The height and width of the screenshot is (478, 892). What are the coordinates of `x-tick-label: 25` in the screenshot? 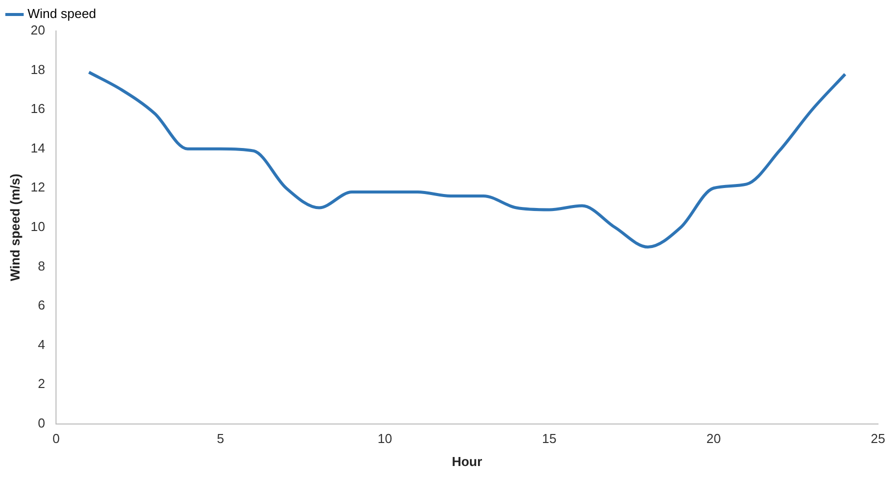 It's located at (878, 438).